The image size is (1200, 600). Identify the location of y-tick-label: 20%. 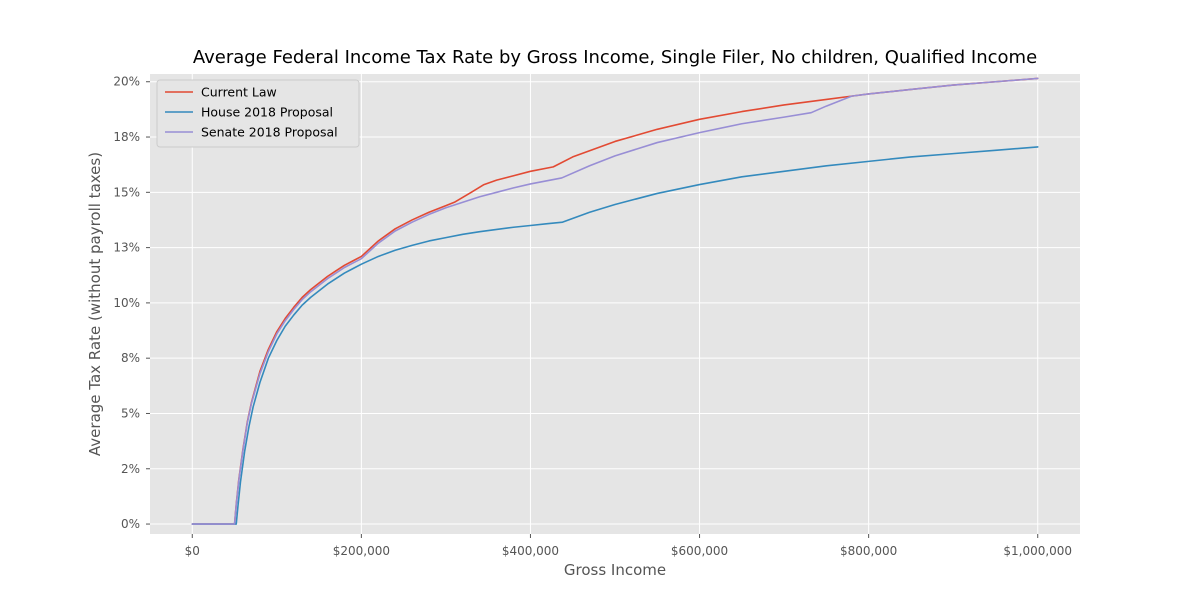
(126, 82).